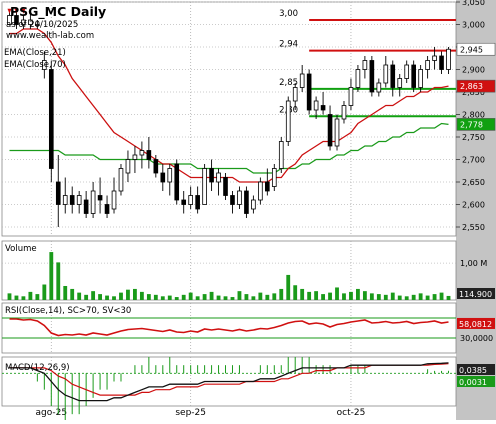  Describe the element at coordinates (471, 86) in the screenshot. I see `price-badge-label: 2,863` at that location.